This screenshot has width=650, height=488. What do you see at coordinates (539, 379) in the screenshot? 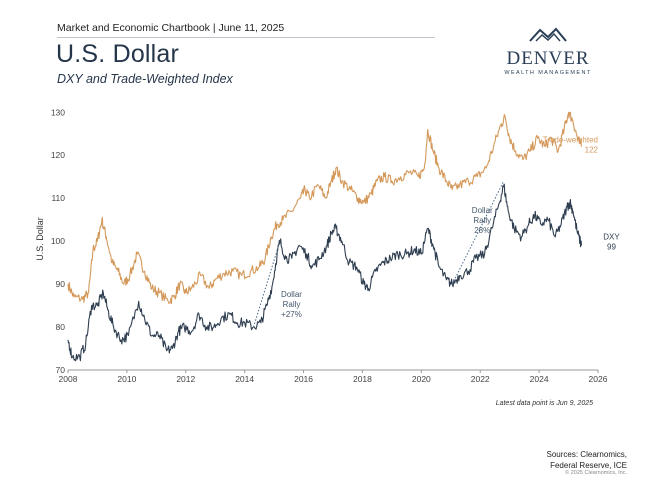
I see `x-tick-label-2024: 2024` at bounding box center [539, 379].